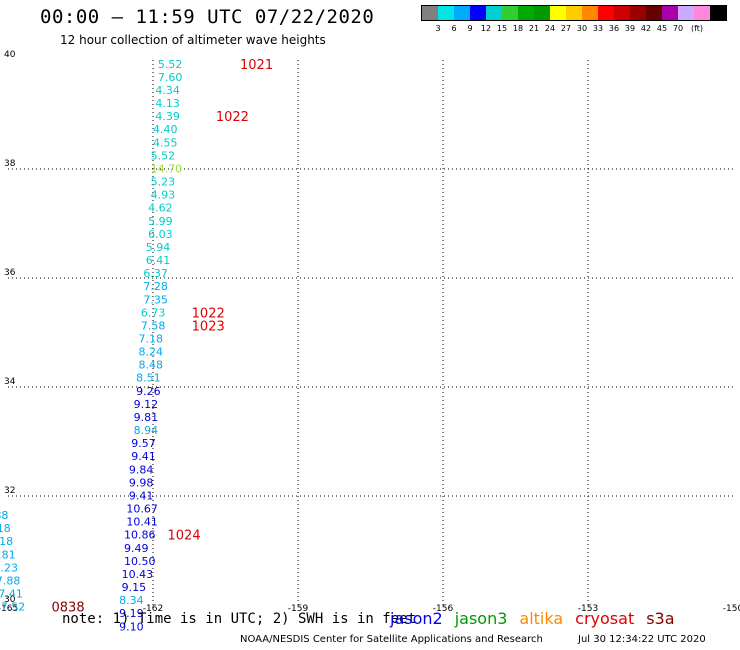 Image resolution: width=740 pixels, height=650 pixels. What do you see at coordinates (642, 639) in the screenshot?
I see `generation-timestamp: Jul 30 12:34:22 UTC 2020` at bounding box center [642, 639].